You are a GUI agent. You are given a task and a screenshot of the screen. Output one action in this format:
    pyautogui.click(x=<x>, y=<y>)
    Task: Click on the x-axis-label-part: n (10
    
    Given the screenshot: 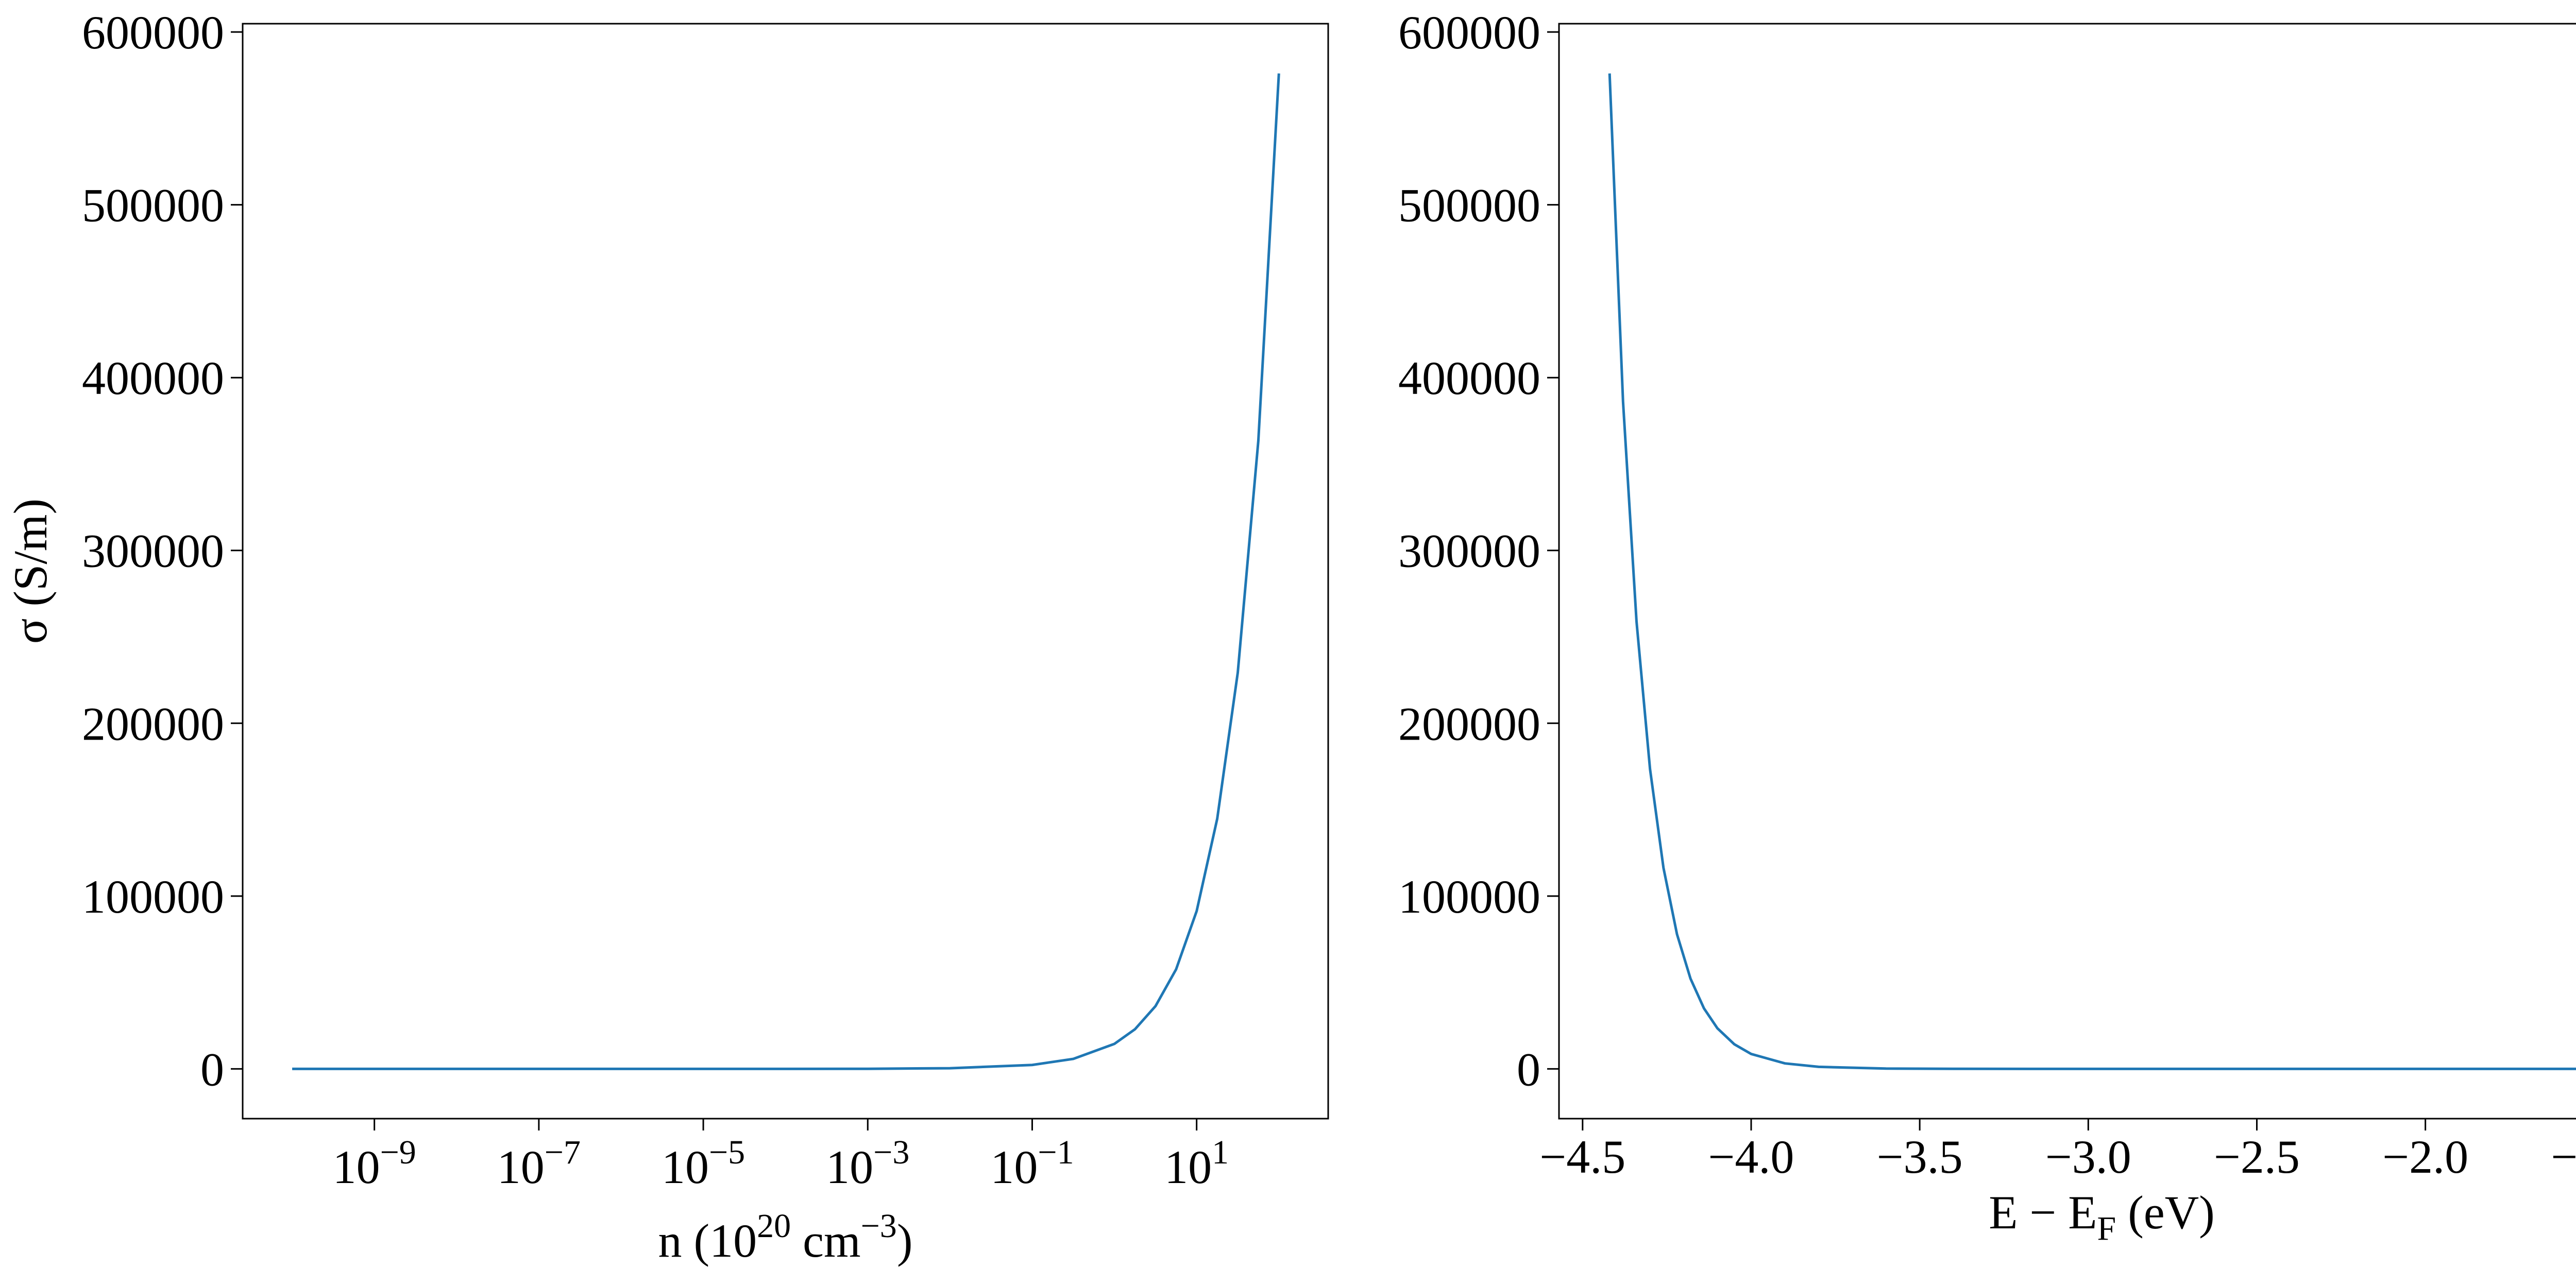 What is the action you would take?
    pyautogui.click(x=707, y=1240)
    